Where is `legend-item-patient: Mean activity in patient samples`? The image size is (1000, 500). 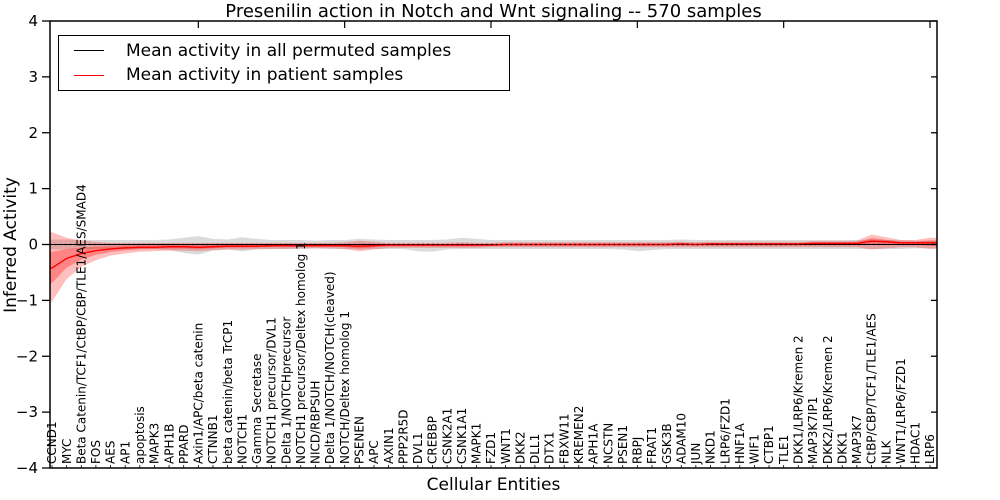
legend-item-patient: Mean activity in patient samples is located at coordinates (284, 75).